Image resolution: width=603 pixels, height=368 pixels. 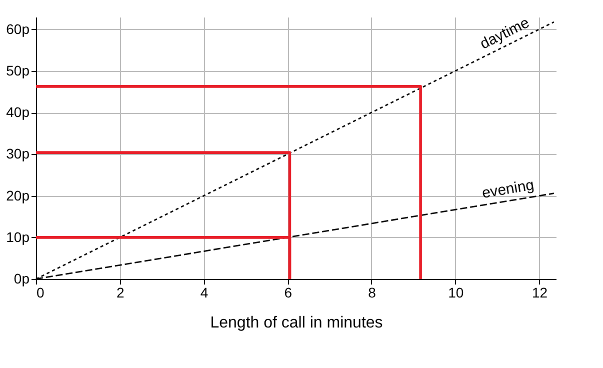 I want to click on y-tick-label: 60p, so click(x=18, y=28).